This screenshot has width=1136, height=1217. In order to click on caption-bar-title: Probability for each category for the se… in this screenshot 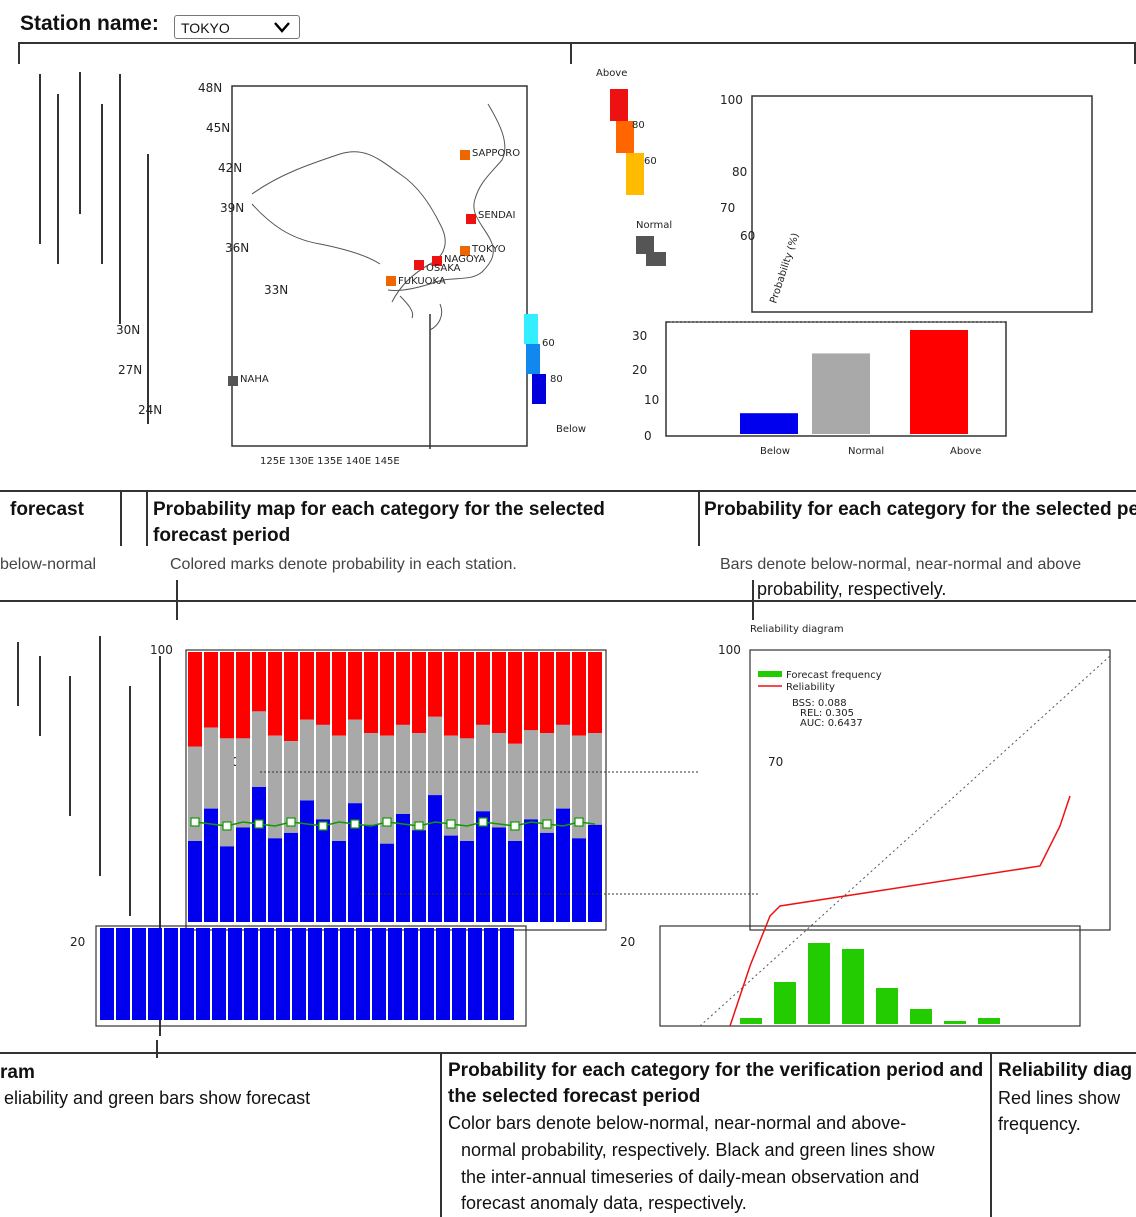, I will do `click(920, 509)`.